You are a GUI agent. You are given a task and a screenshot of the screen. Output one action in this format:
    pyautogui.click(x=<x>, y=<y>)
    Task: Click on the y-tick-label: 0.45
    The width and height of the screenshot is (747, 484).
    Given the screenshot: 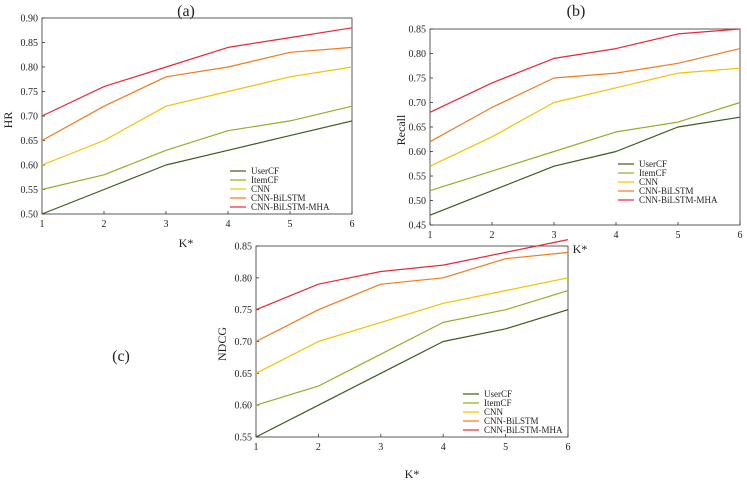 What is the action you would take?
    pyautogui.click(x=418, y=226)
    